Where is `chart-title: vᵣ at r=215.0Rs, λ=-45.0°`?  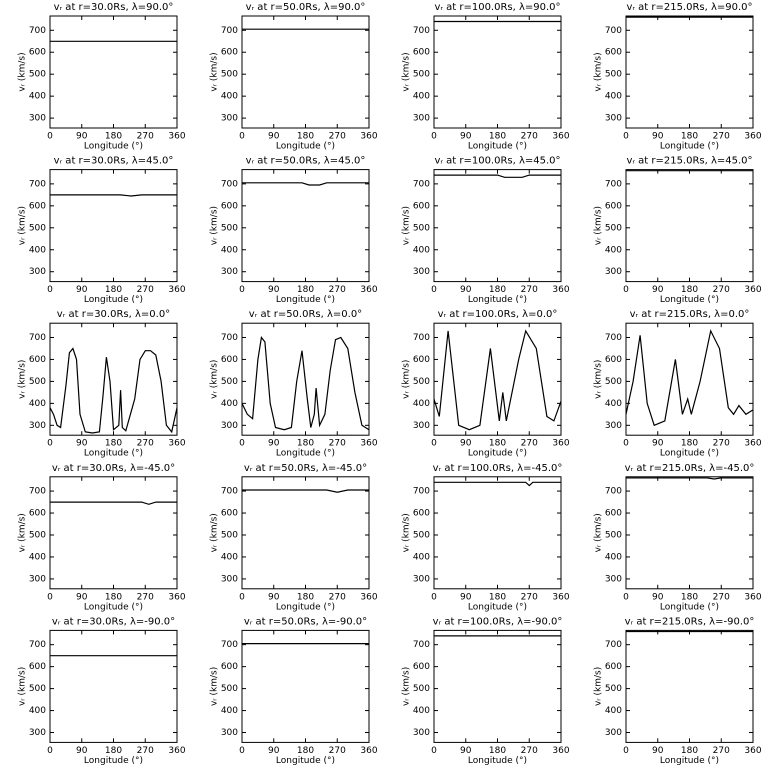 chart-title: vᵣ at r=215.0Rs, λ=-45.0° is located at coordinates (690, 468).